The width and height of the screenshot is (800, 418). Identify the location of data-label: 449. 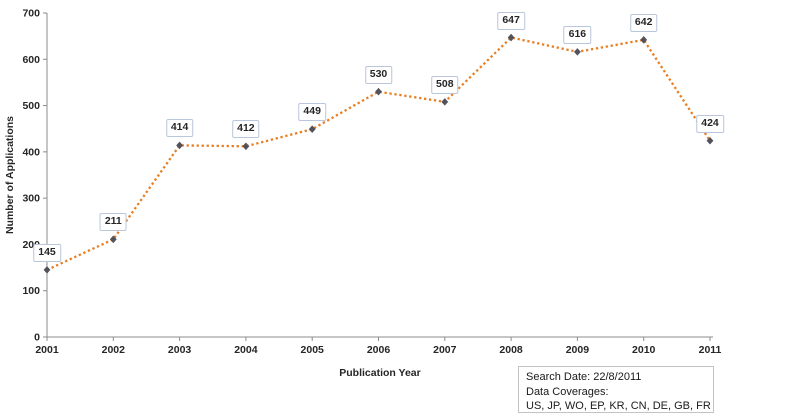
(312, 112).